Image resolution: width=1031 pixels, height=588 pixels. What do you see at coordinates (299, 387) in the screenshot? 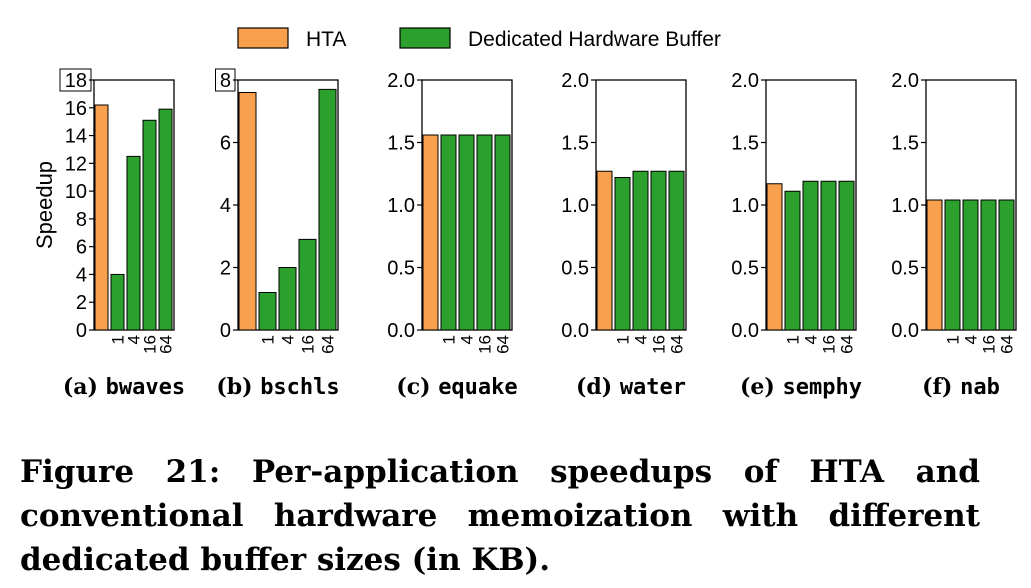
I see `subfigure-app-name: bschls` at bounding box center [299, 387].